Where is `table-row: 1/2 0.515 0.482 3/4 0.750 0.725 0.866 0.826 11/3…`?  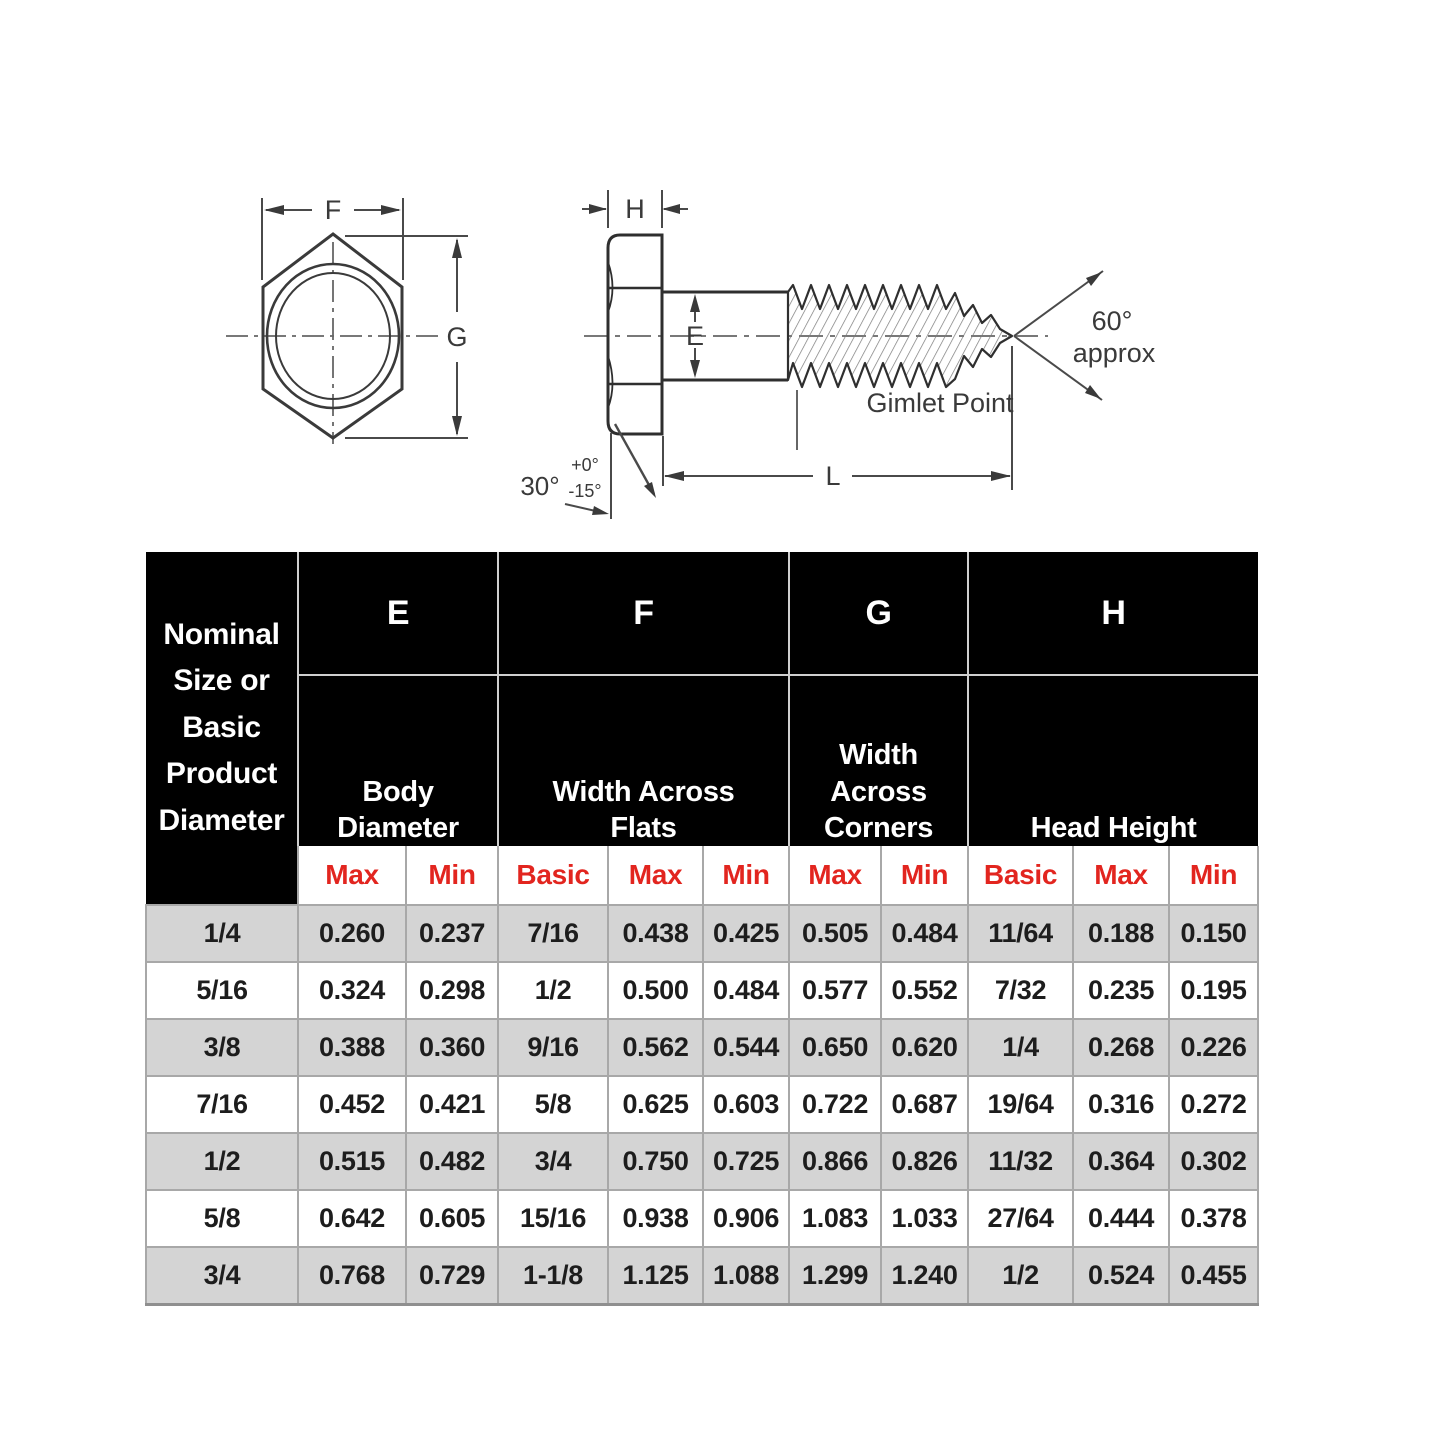 table-row: 1/2 0.515 0.482 3/4 0.750 0.725 0.866 0.826 11/3… is located at coordinates (702, 1161).